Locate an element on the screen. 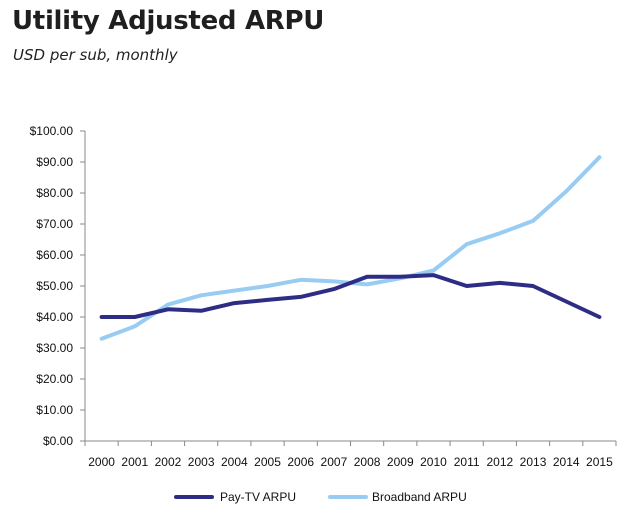 The image size is (640, 531). y-tick-label: $100.00 is located at coordinates (52, 131).